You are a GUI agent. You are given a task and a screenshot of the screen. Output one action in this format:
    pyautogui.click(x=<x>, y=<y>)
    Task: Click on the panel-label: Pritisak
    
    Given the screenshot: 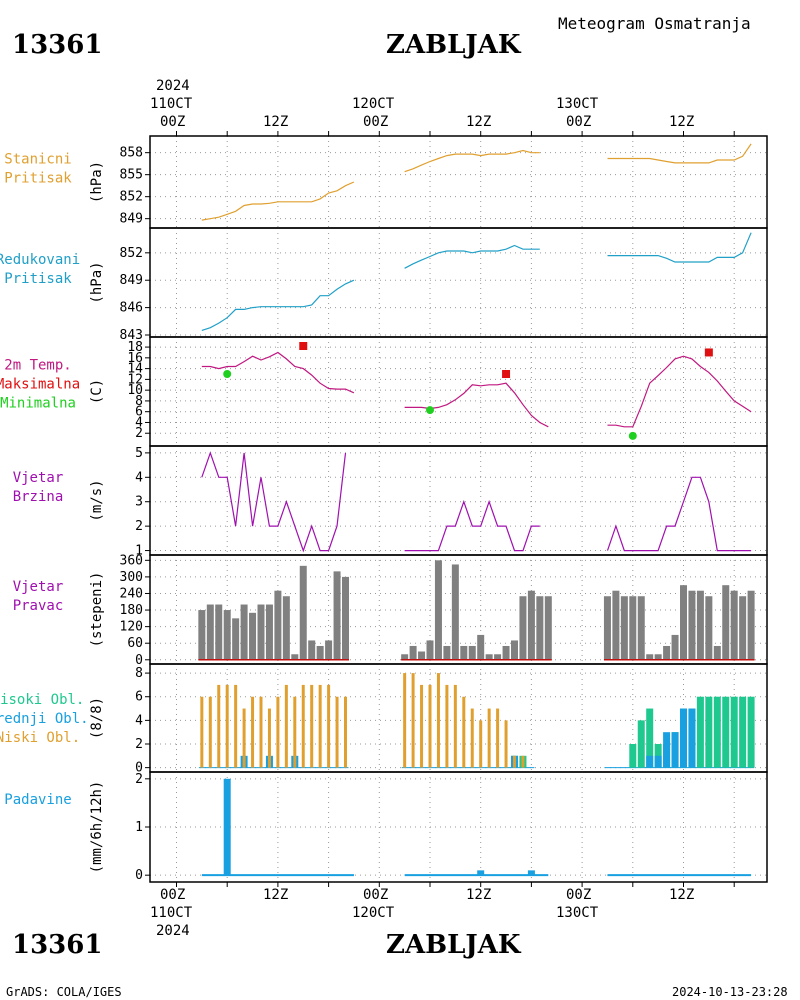 What is the action you would take?
    pyautogui.click(x=38, y=279)
    